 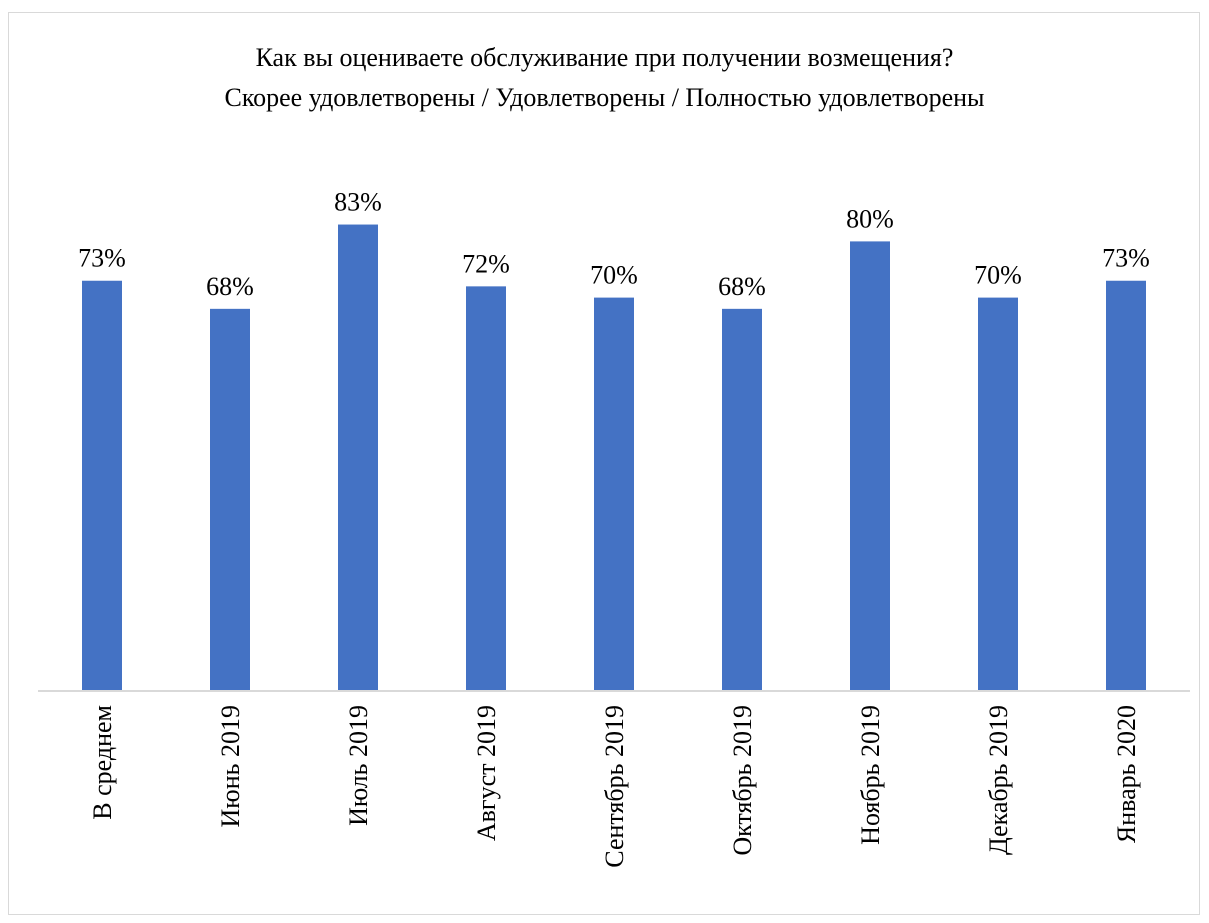 What do you see at coordinates (102, 762) in the screenshot?
I see `x-tick-label: В среднем` at bounding box center [102, 762].